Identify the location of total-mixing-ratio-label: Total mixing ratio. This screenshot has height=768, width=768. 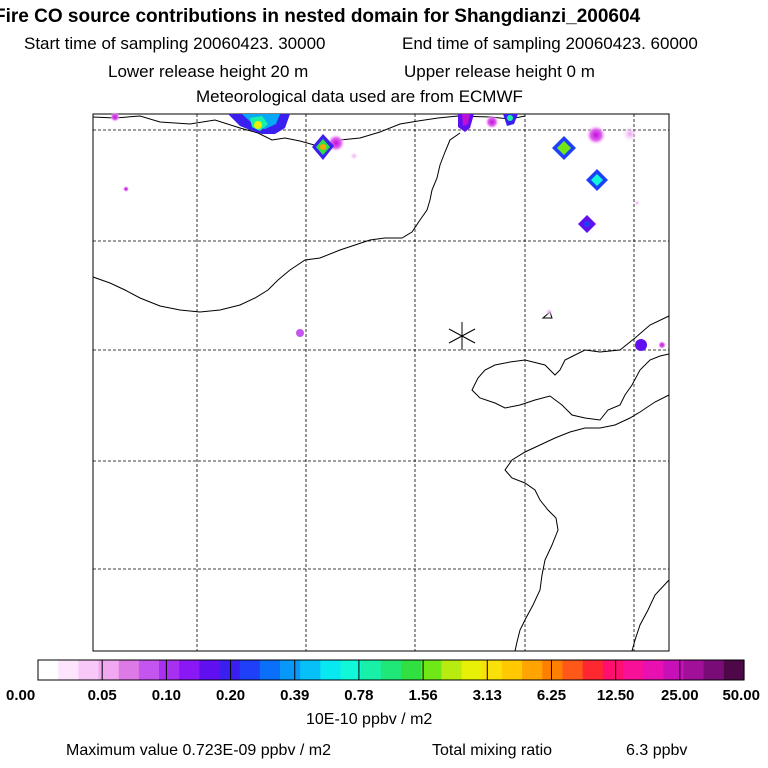
(492, 750).